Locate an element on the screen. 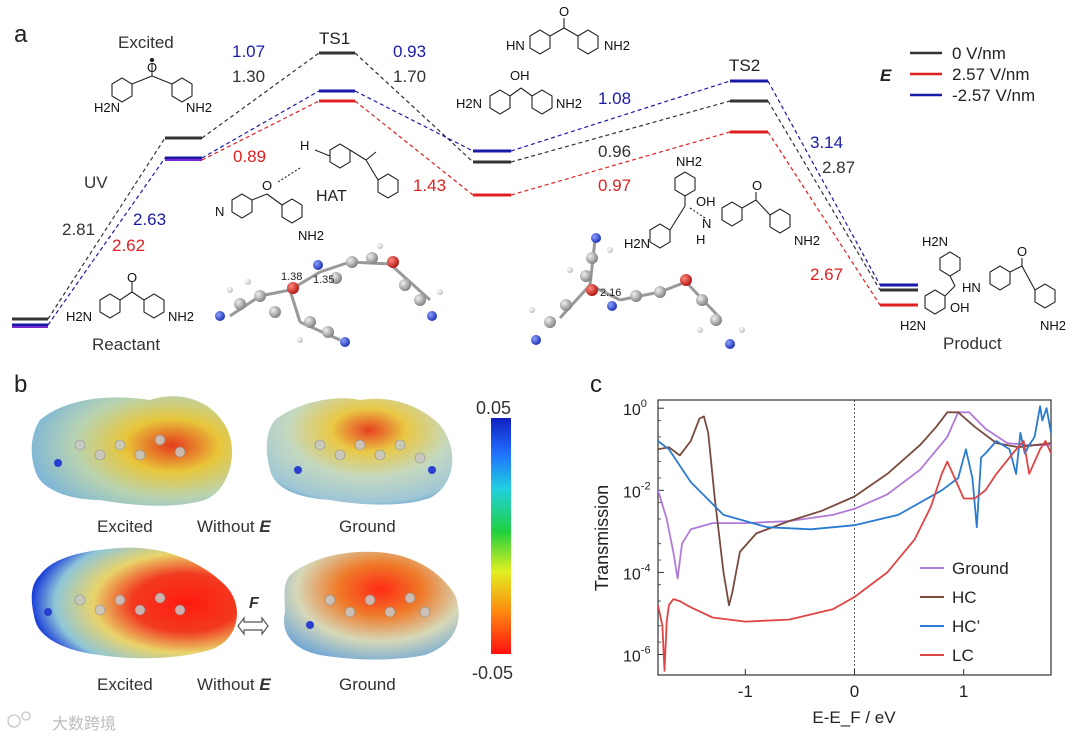 The height and width of the screenshot is (750, 1080). bond-label-1: 1.38 is located at coordinates (291, 277).